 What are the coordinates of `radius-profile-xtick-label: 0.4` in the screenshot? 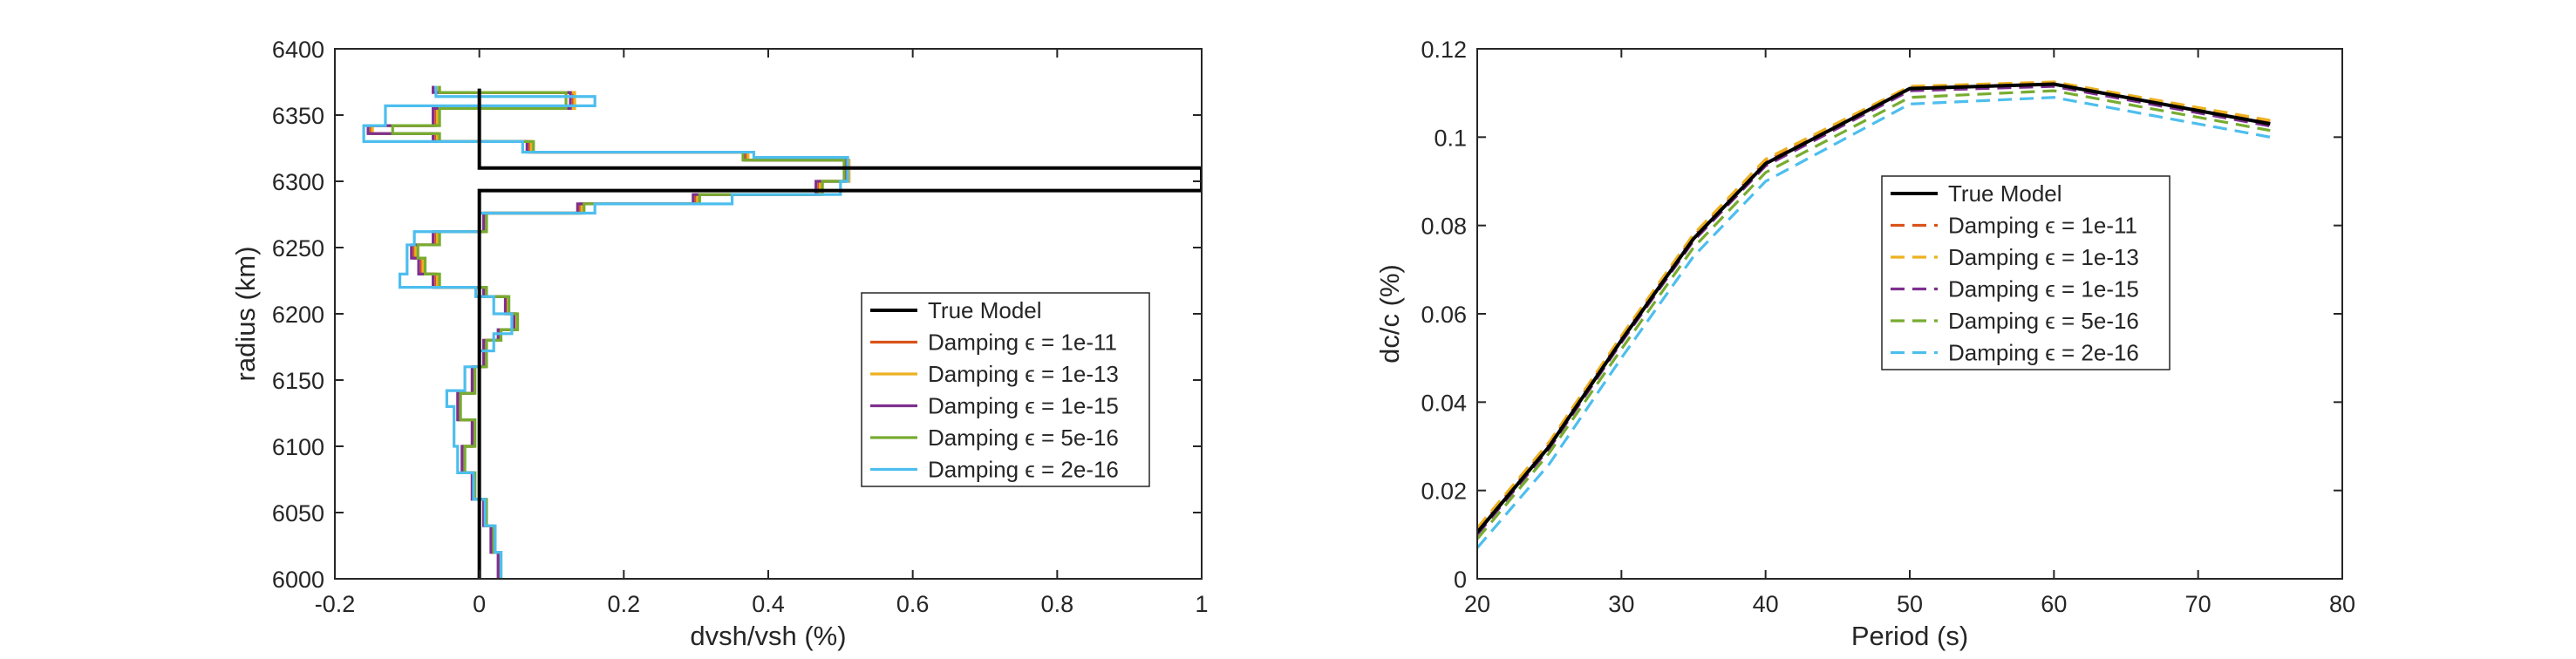 It's located at (769, 604).